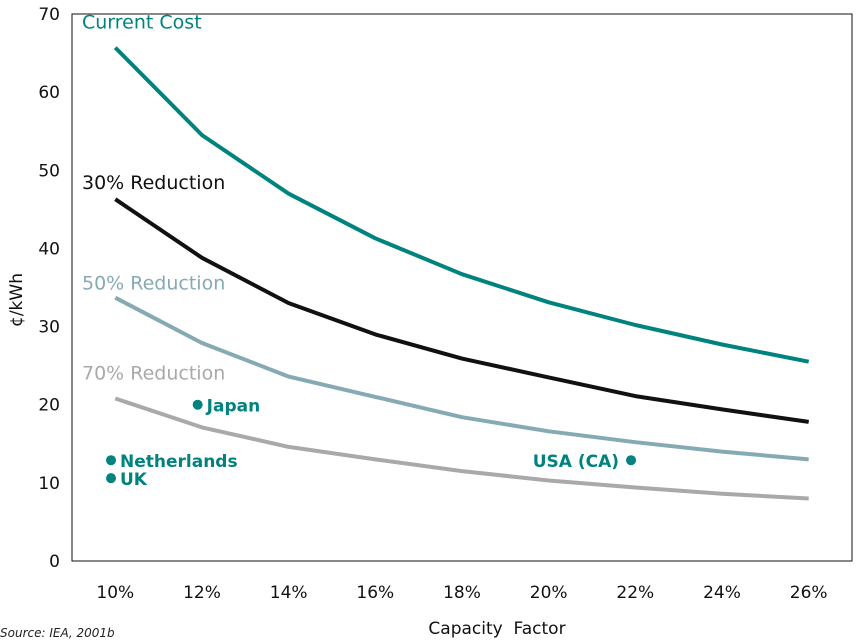  What do you see at coordinates (115, 593) in the screenshot?
I see `x-tick-label: 10%` at bounding box center [115, 593].